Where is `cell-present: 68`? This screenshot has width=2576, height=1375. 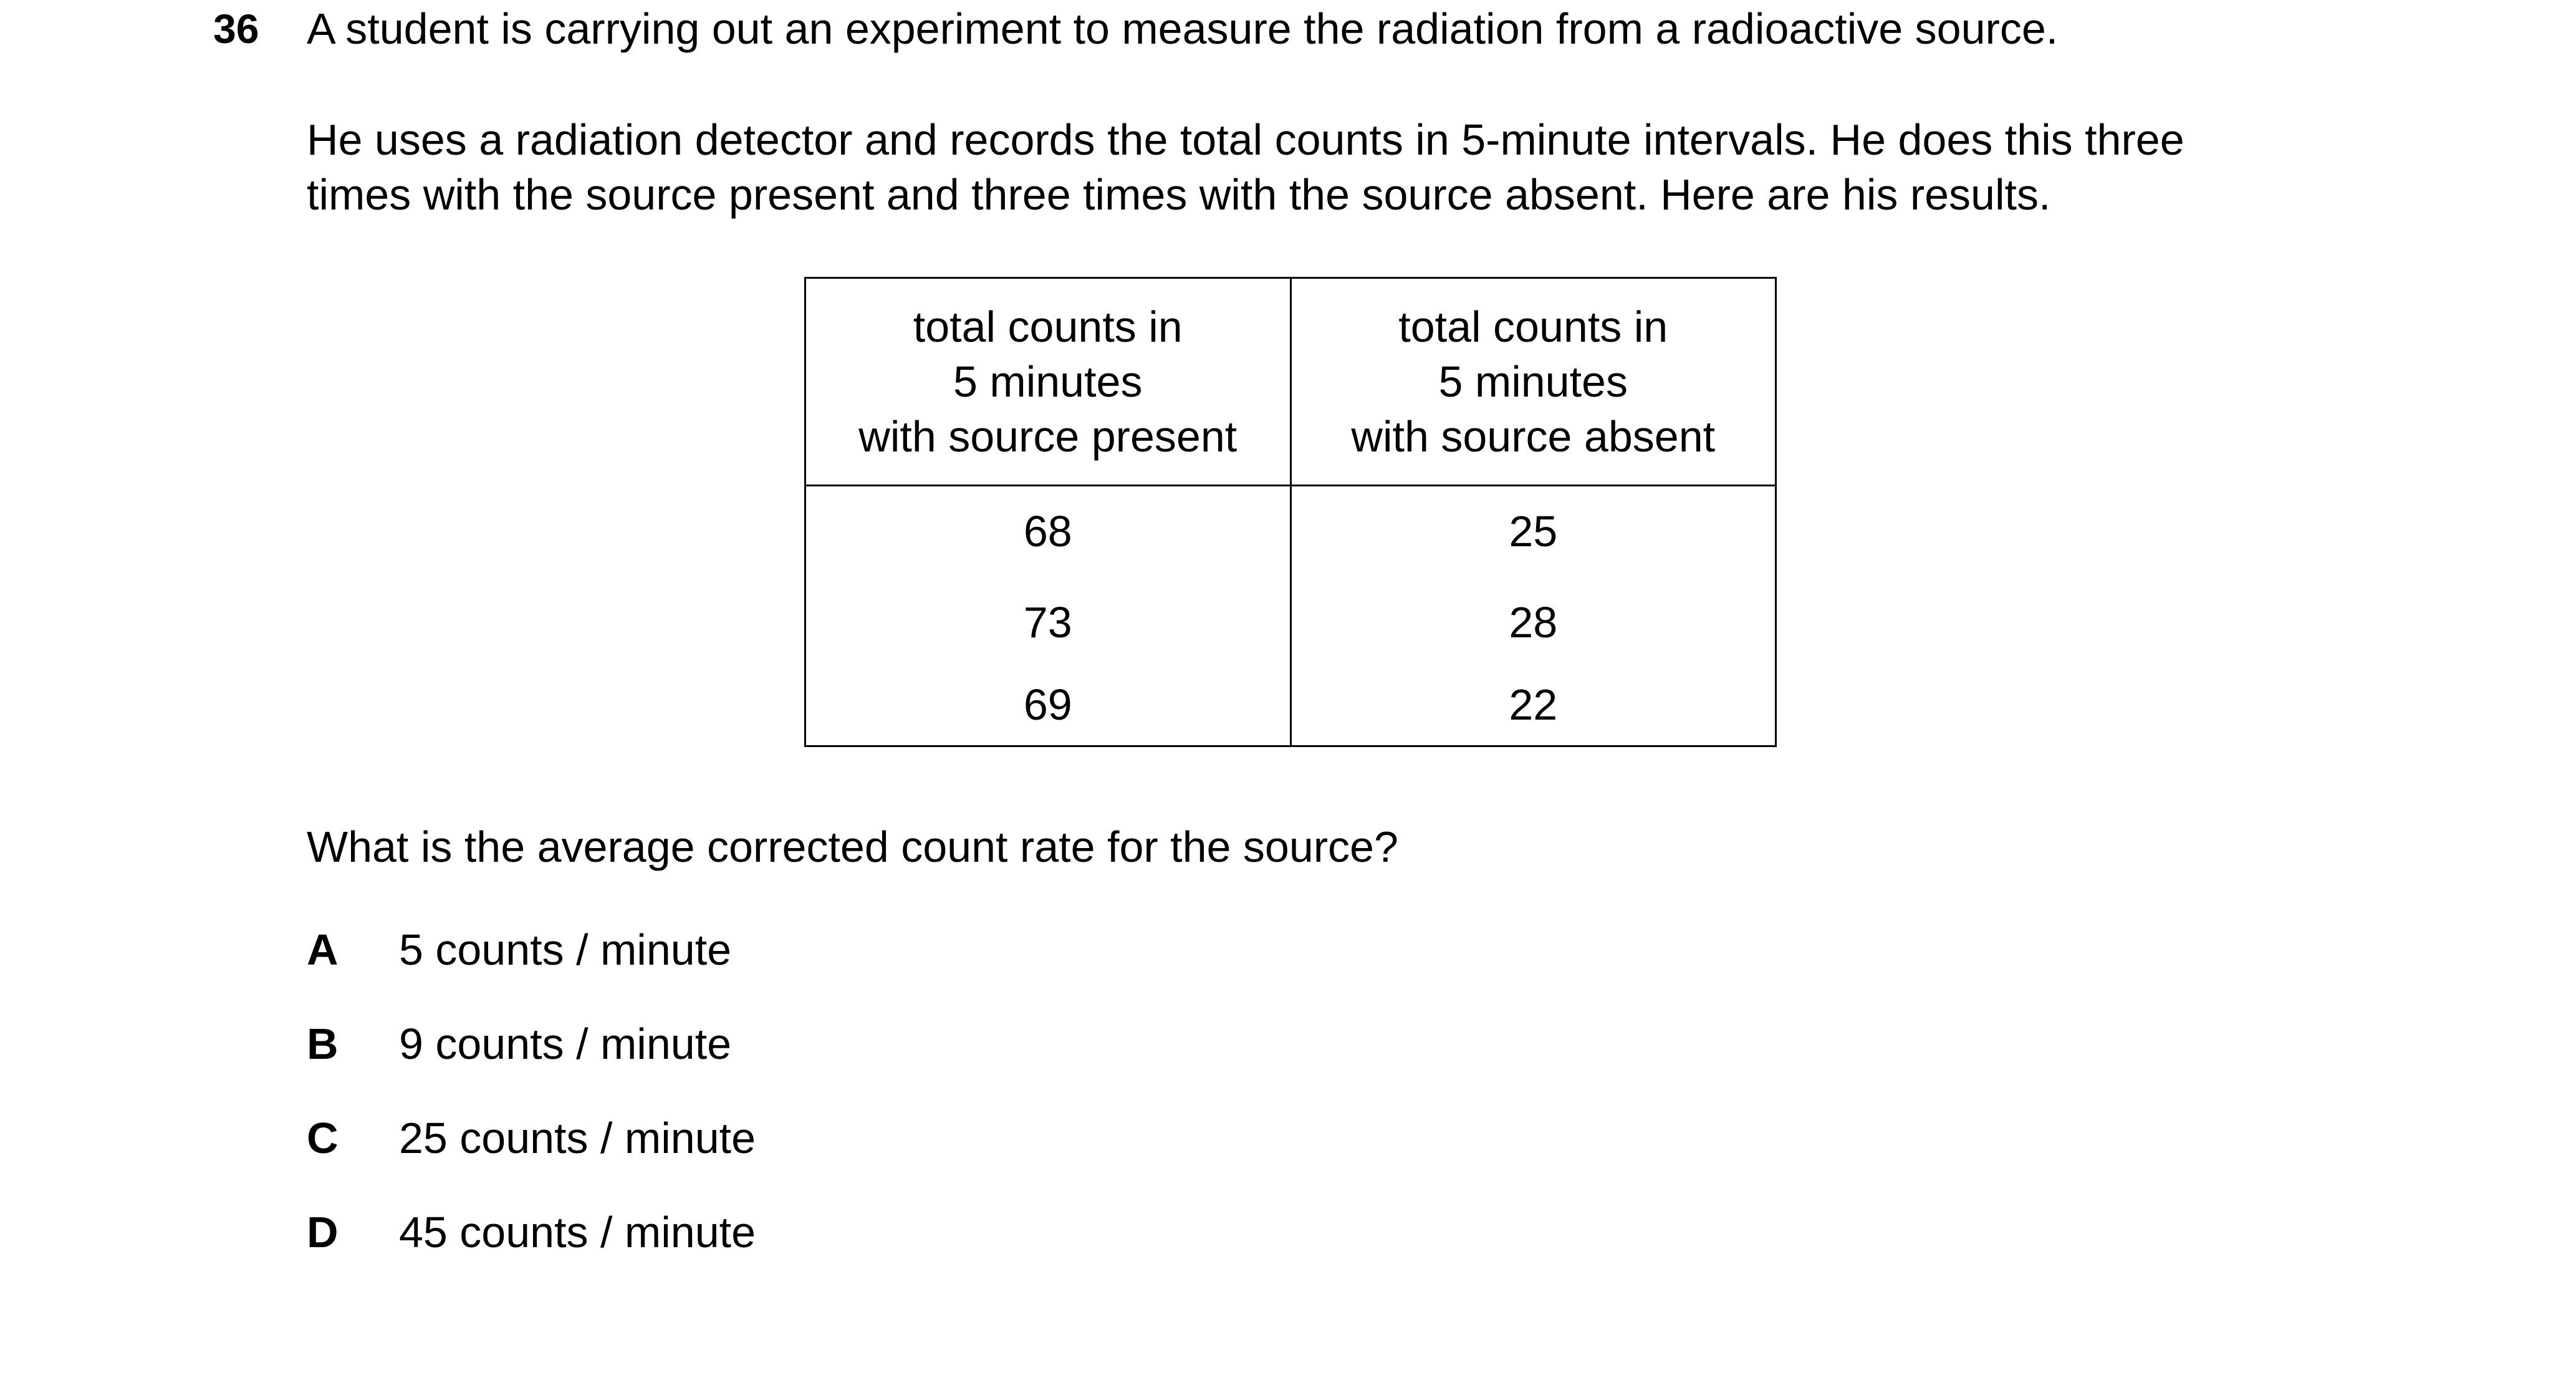 cell-present: 68 is located at coordinates (1048, 531).